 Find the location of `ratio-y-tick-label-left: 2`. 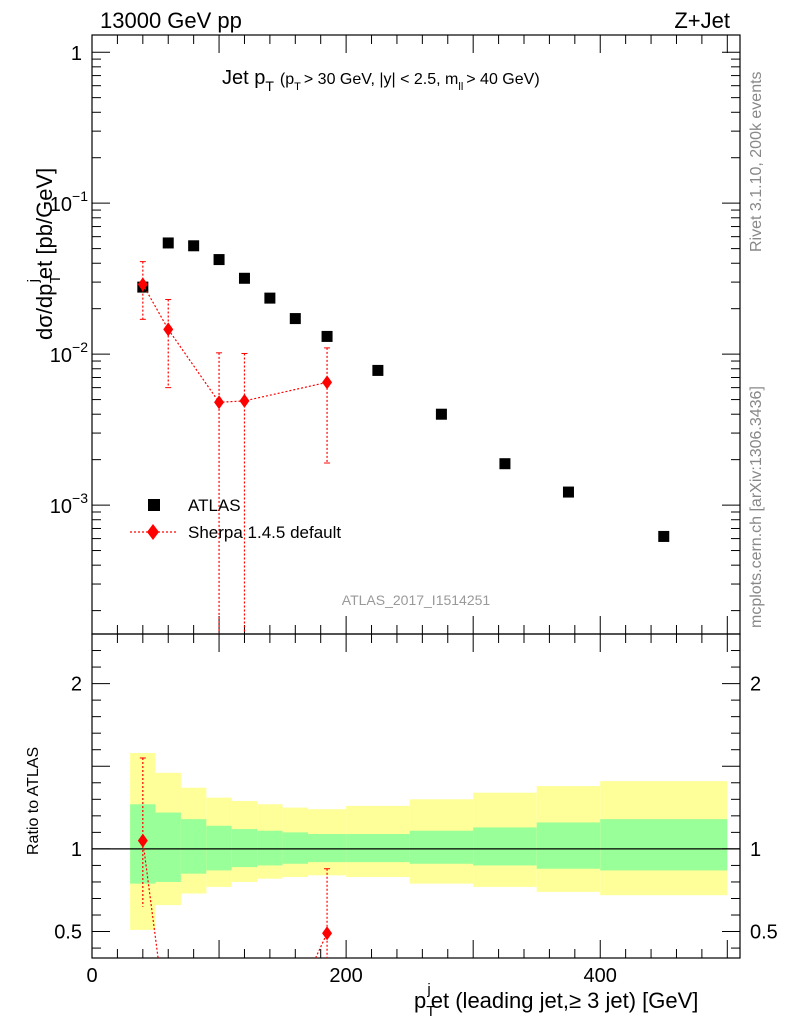

ratio-y-tick-label-left: 2 is located at coordinates (76, 685).